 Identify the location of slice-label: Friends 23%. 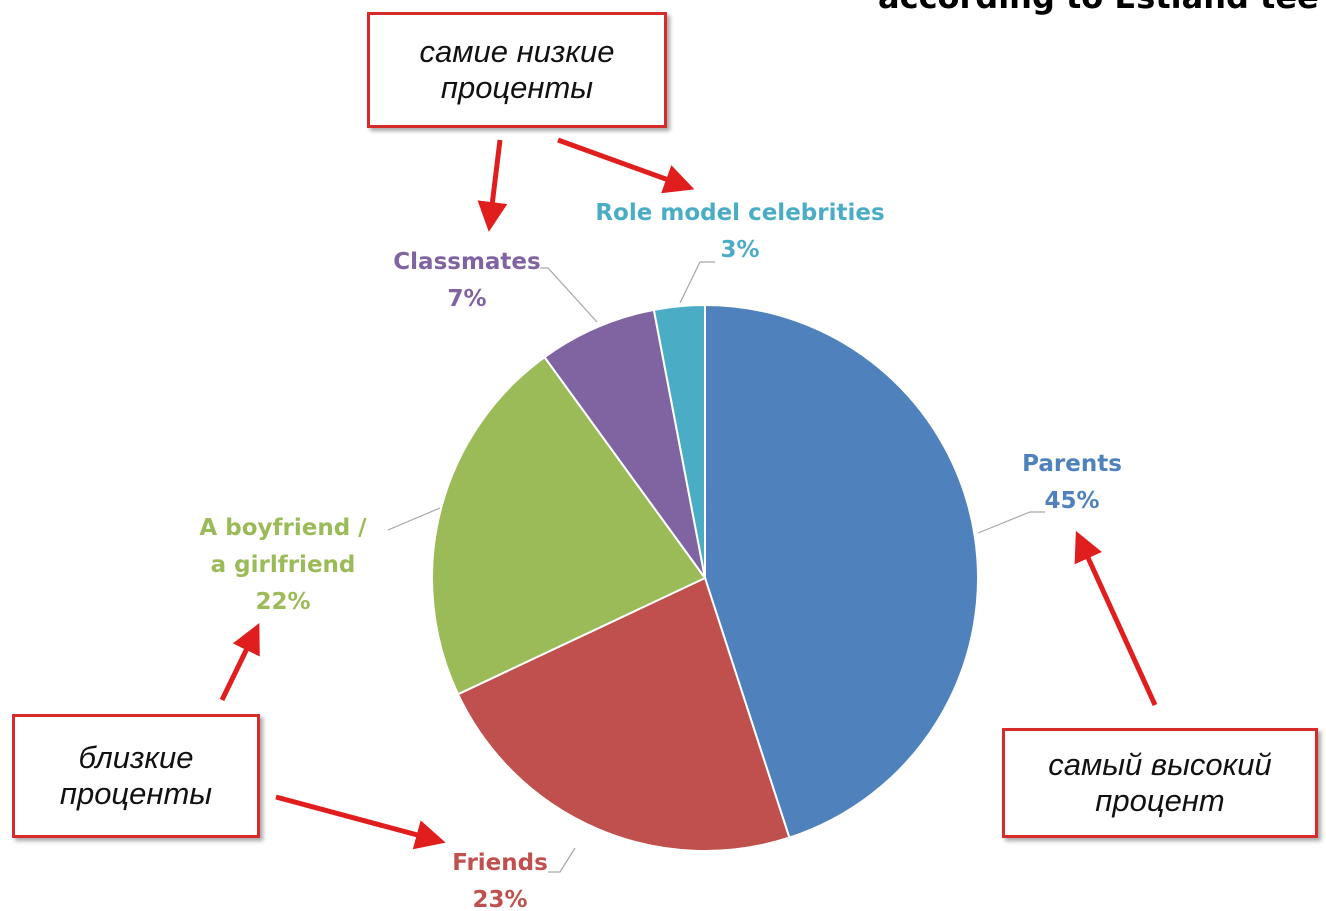
(500, 878).